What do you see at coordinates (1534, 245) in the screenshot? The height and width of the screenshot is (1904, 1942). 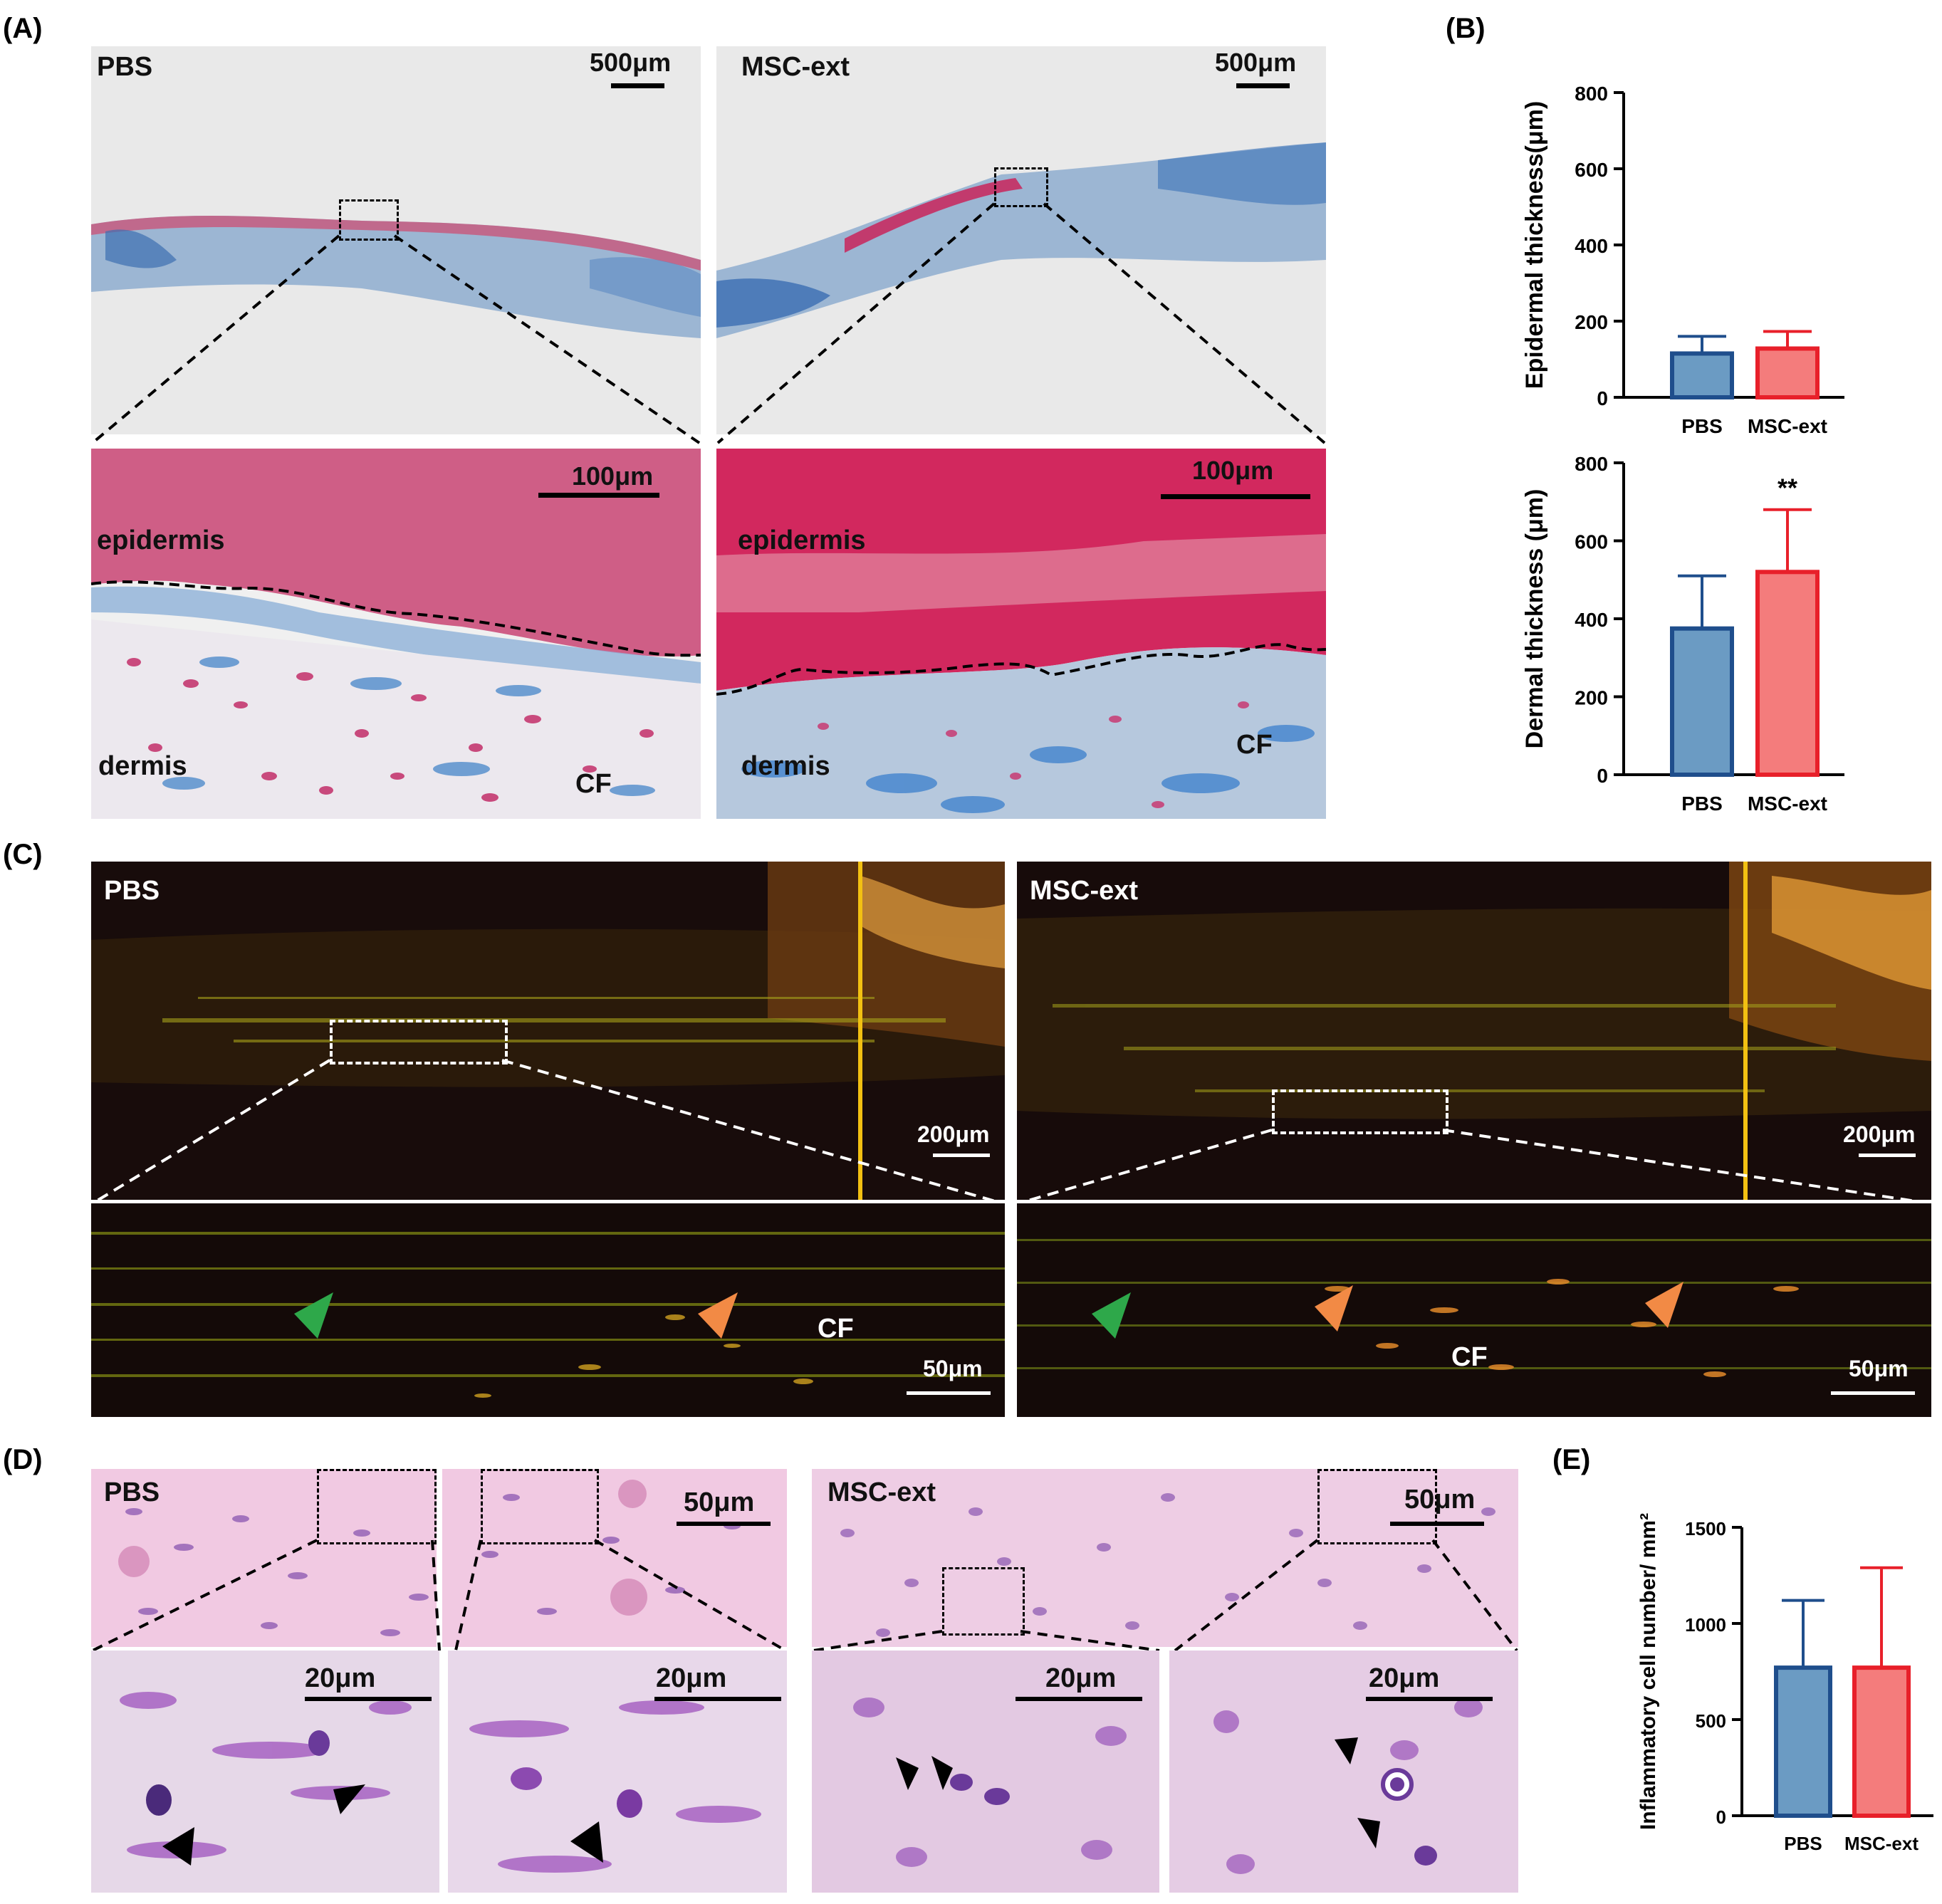 I see `y-axis-label: Epidermal thickness(μm)` at bounding box center [1534, 245].